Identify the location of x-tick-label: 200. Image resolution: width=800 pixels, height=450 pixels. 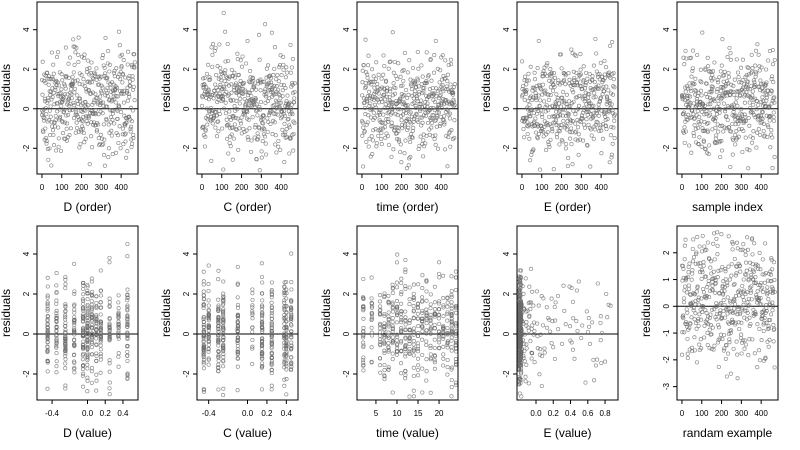
(722, 187).